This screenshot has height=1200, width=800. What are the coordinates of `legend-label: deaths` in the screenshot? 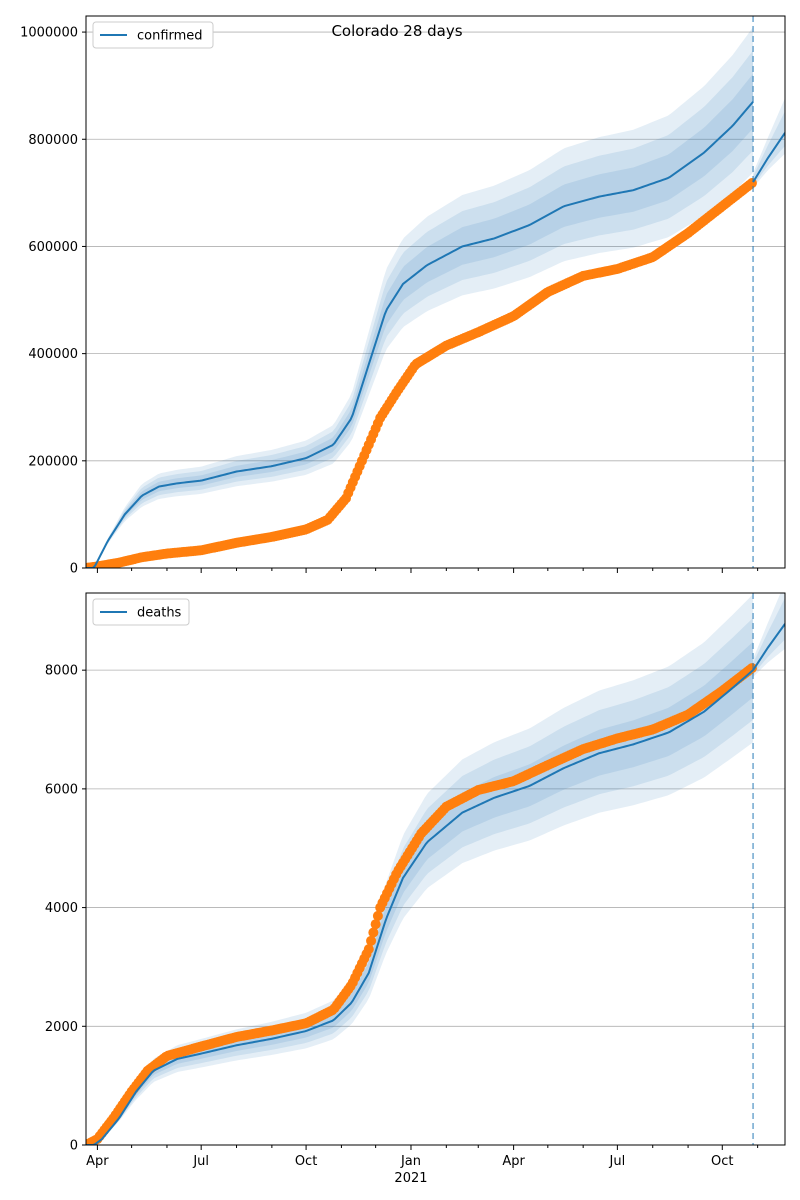 It's located at (159, 613).